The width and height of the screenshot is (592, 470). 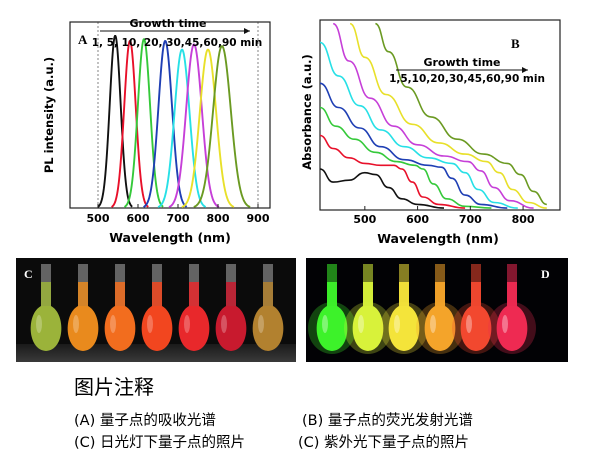 What do you see at coordinates (49, 115) in the screenshot?
I see `y-axis-label: PL intensity (a.u.)` at bounding box center [49, 115].